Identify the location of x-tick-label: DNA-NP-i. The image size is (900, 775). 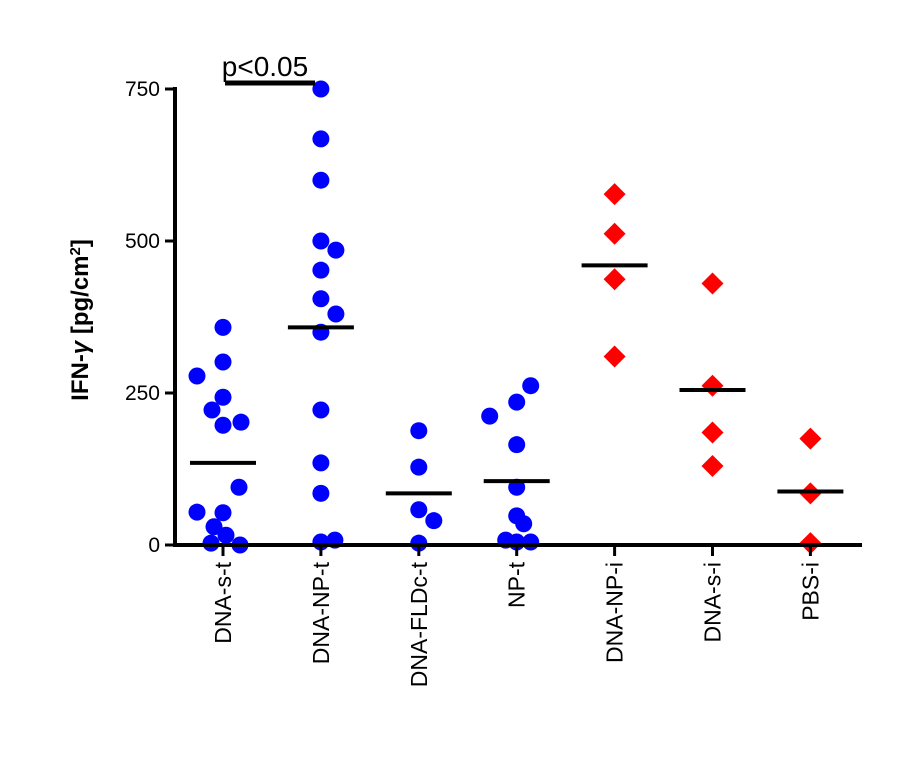
(615, 612).